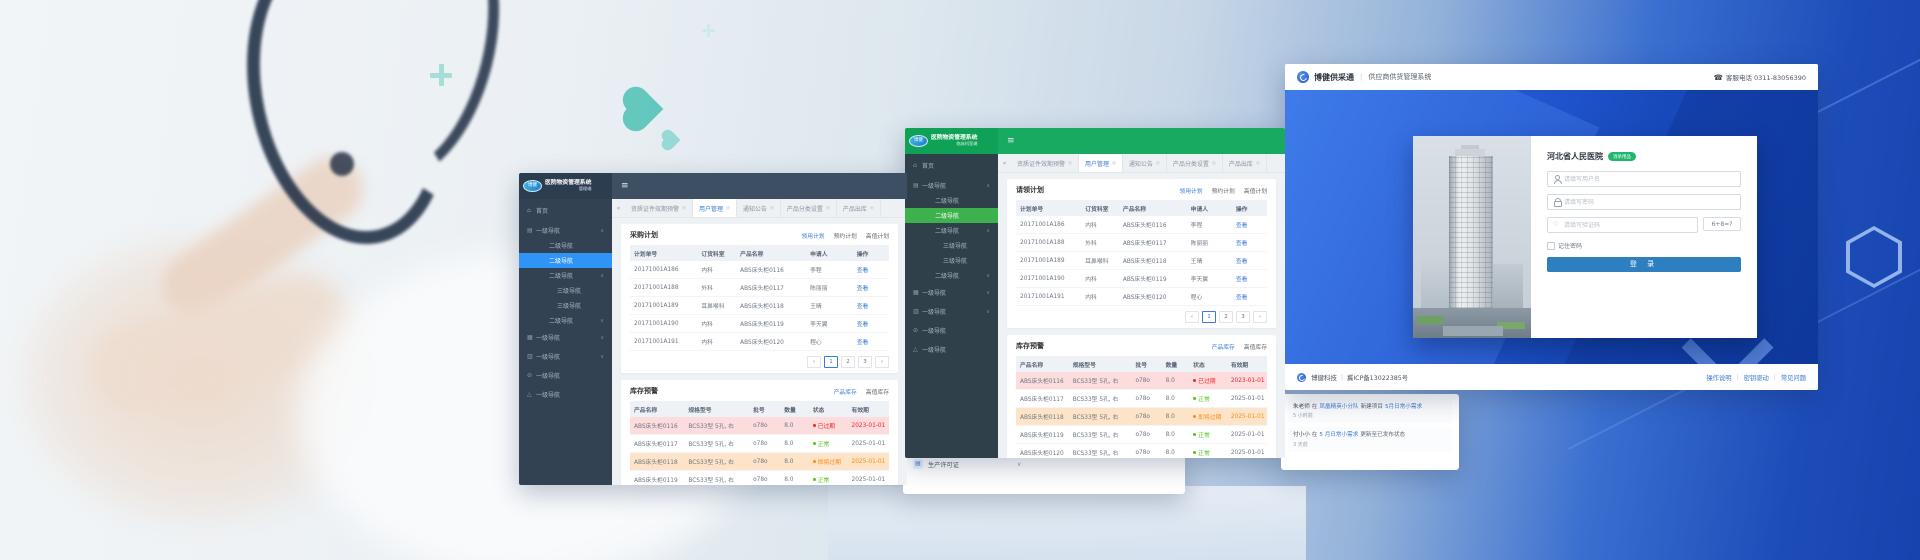  I want to click on list-item: ▤ 生产许可证 ∨, so click(1044, 464).